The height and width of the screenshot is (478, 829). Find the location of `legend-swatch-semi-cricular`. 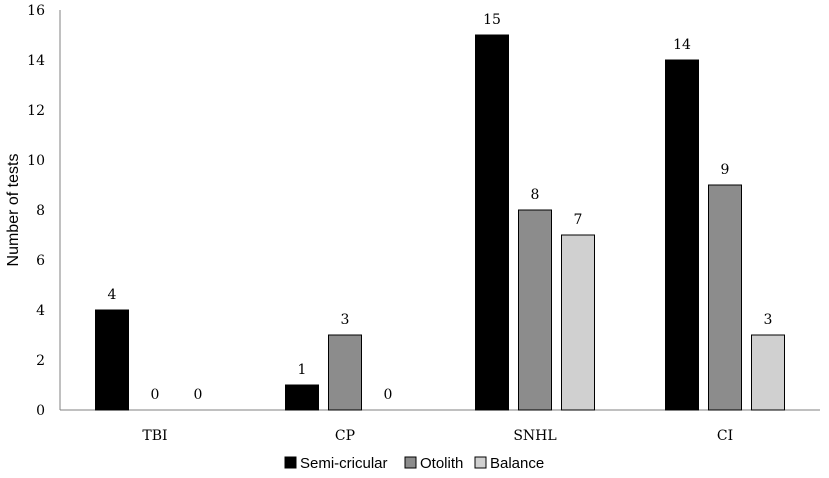

legend-swatch-semi-cricular is located at coordinates (290, 462).